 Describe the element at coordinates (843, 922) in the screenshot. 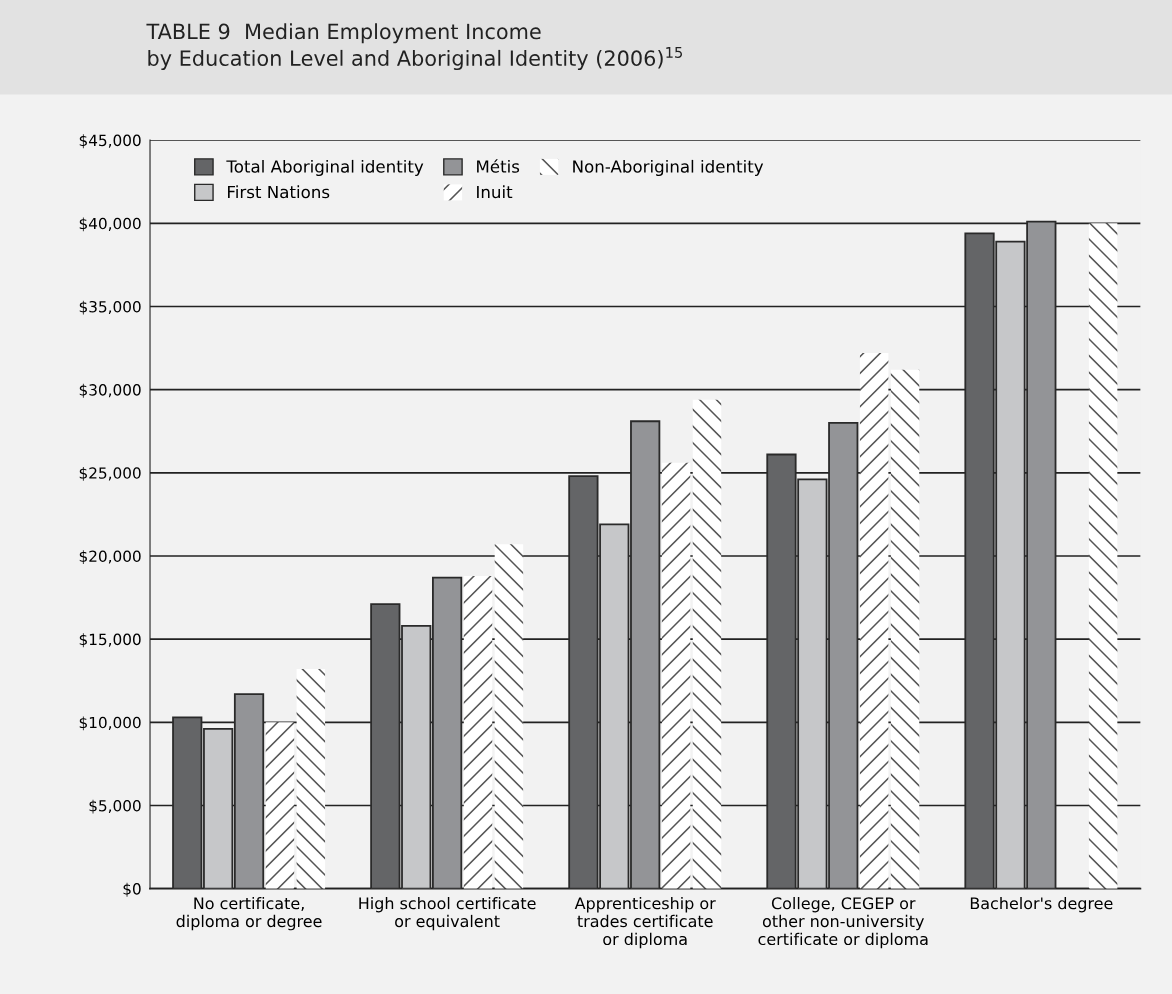

I see `x-tick-label: College, CEGEP or other non-university certificate or diploma` at that location.